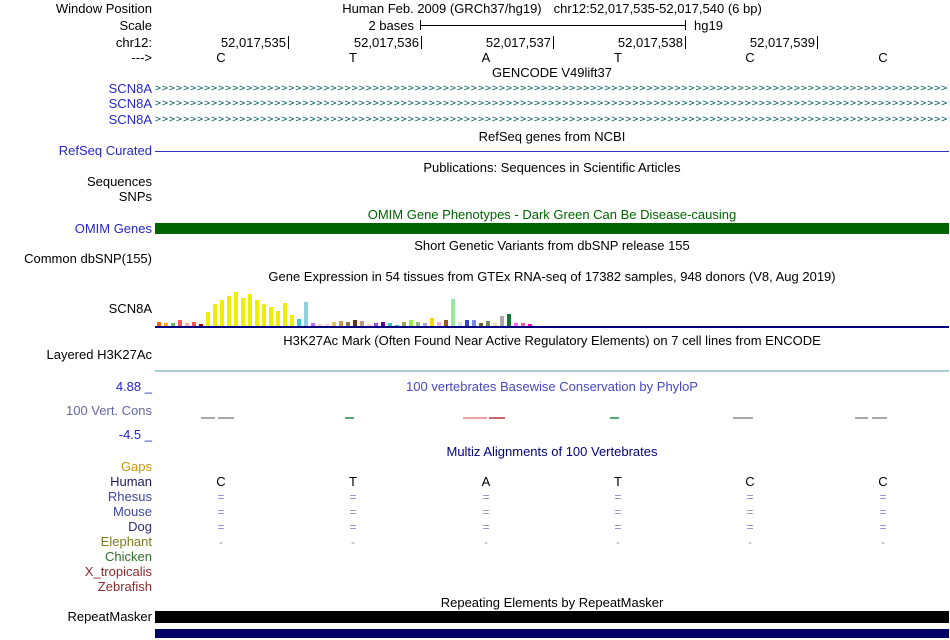 This screenshot has height=640, width=950. Describe the element at coordinates (518, 42) in the screenshot. I see `ruler-position-number: 52,017,537` at that location.